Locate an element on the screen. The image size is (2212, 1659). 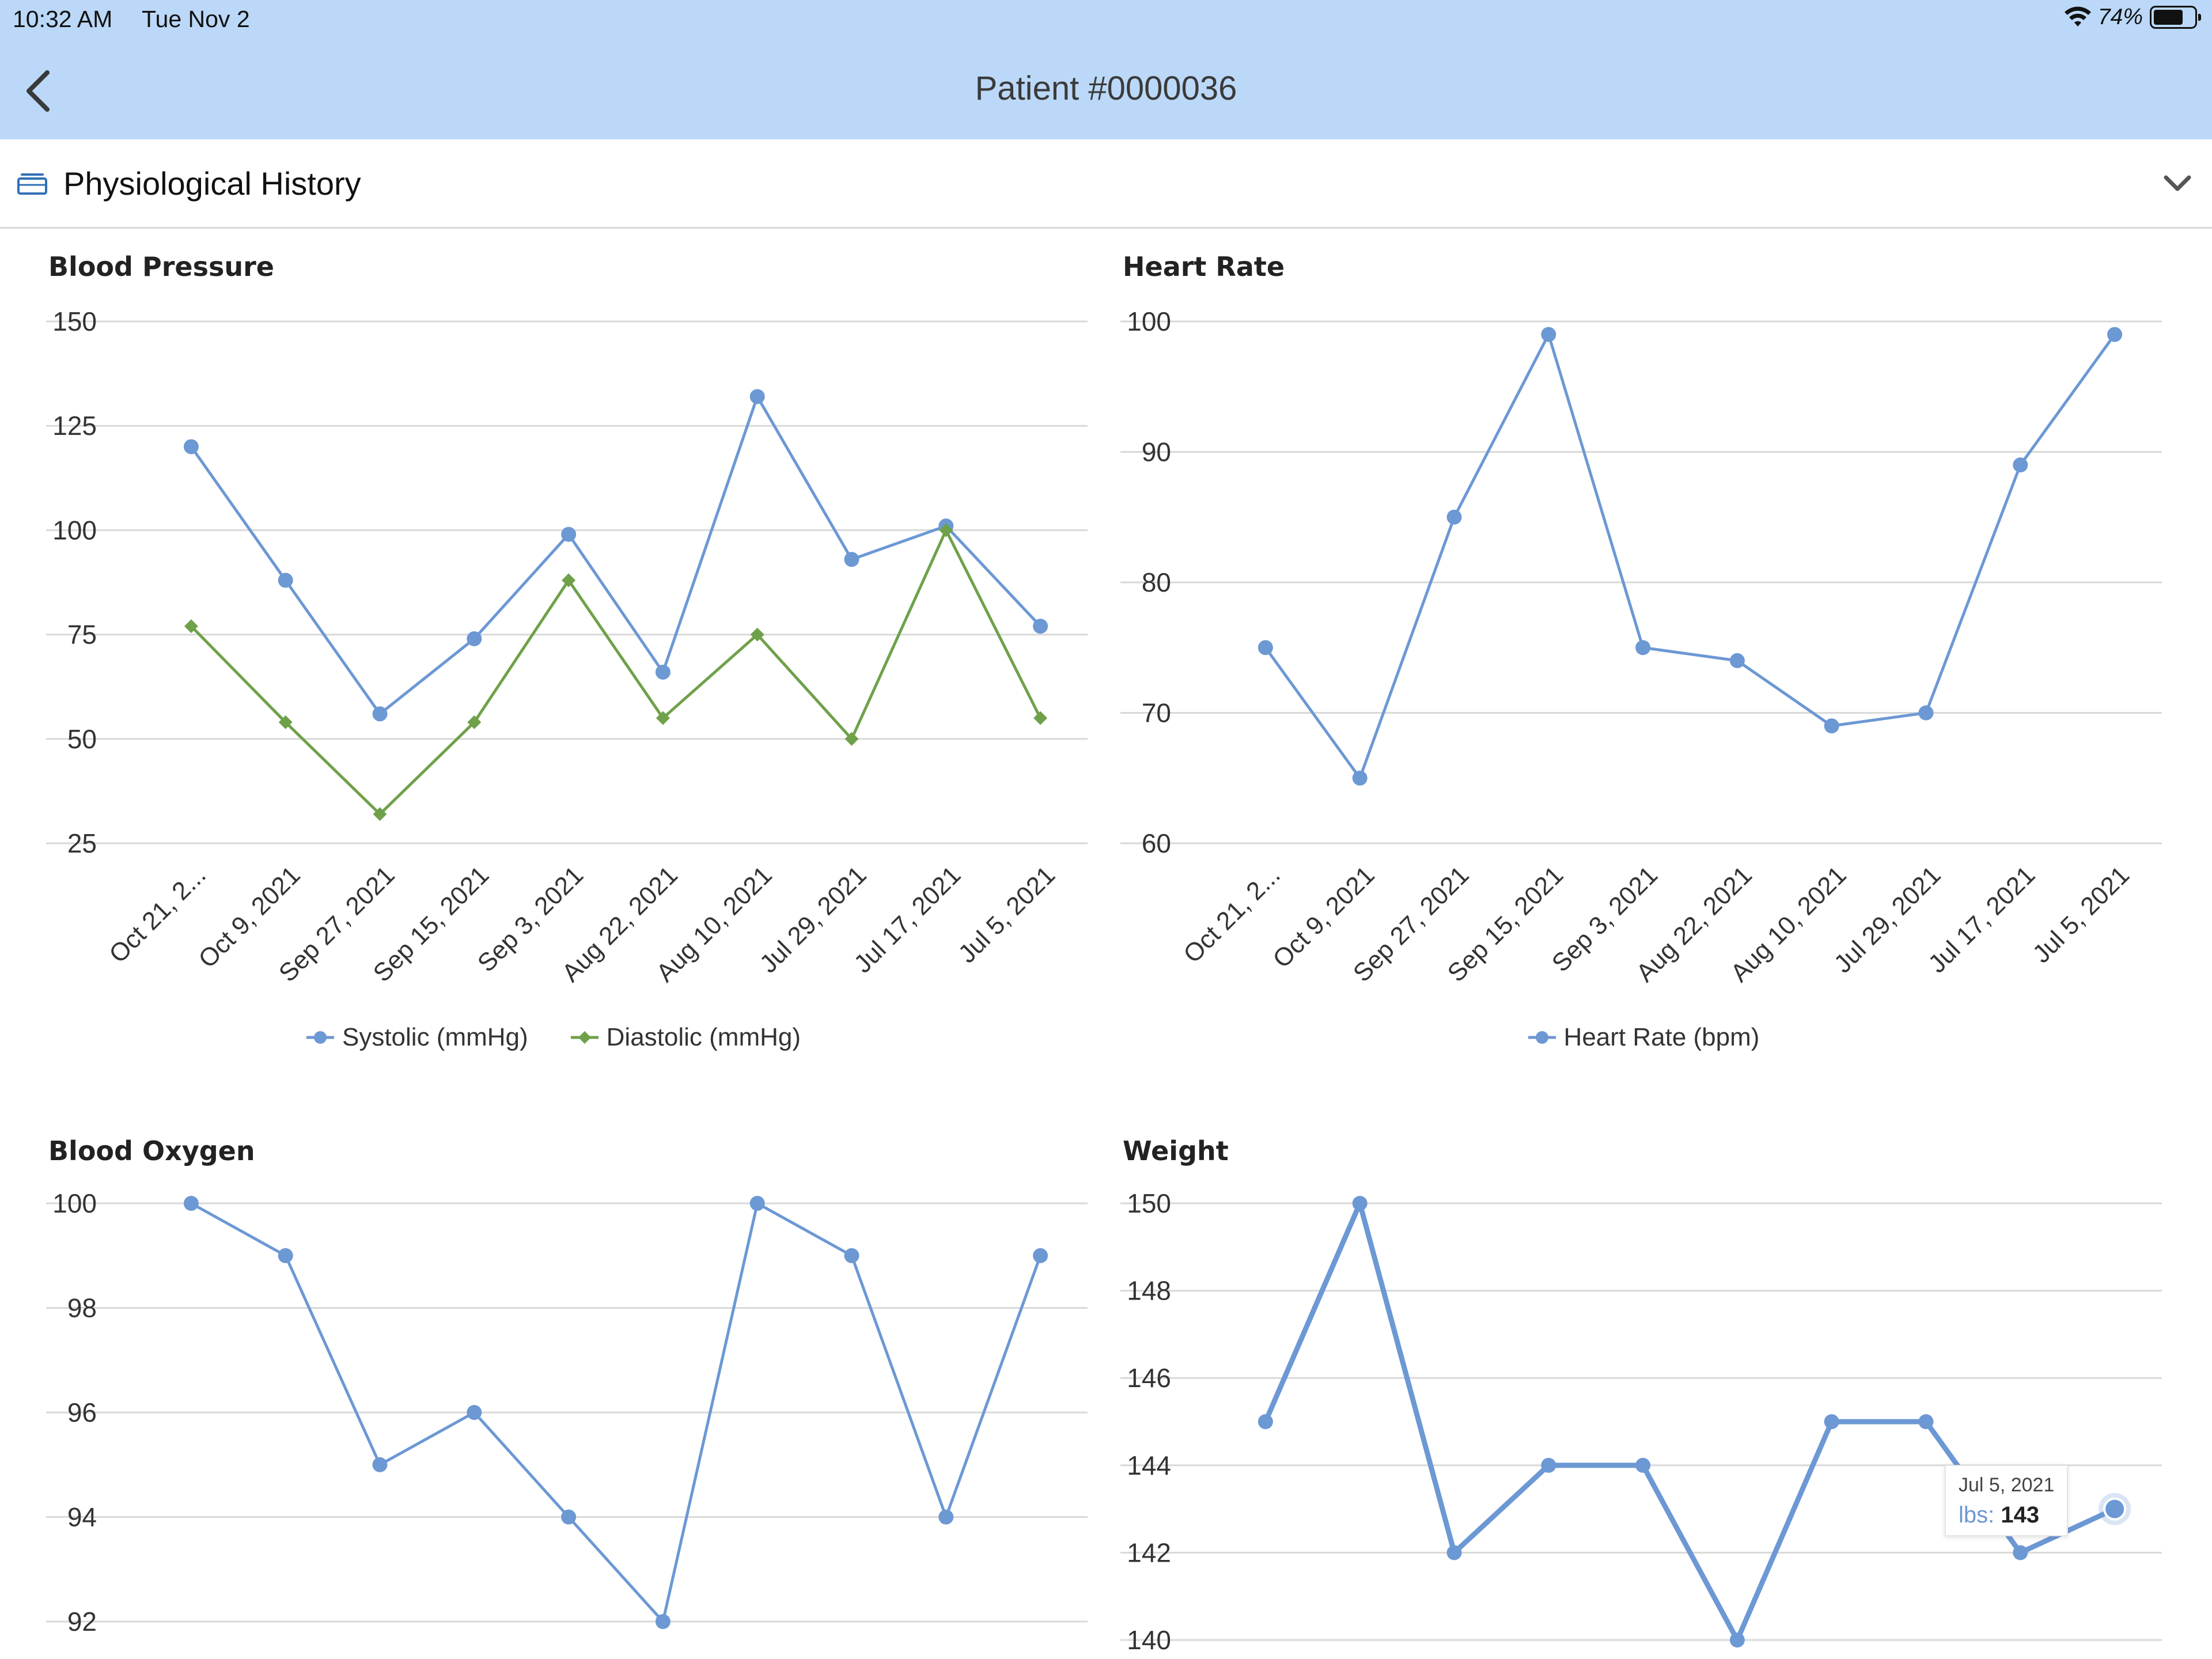
blood-pressure-y-tick-label: 125 is located at coordinates (74, 426).